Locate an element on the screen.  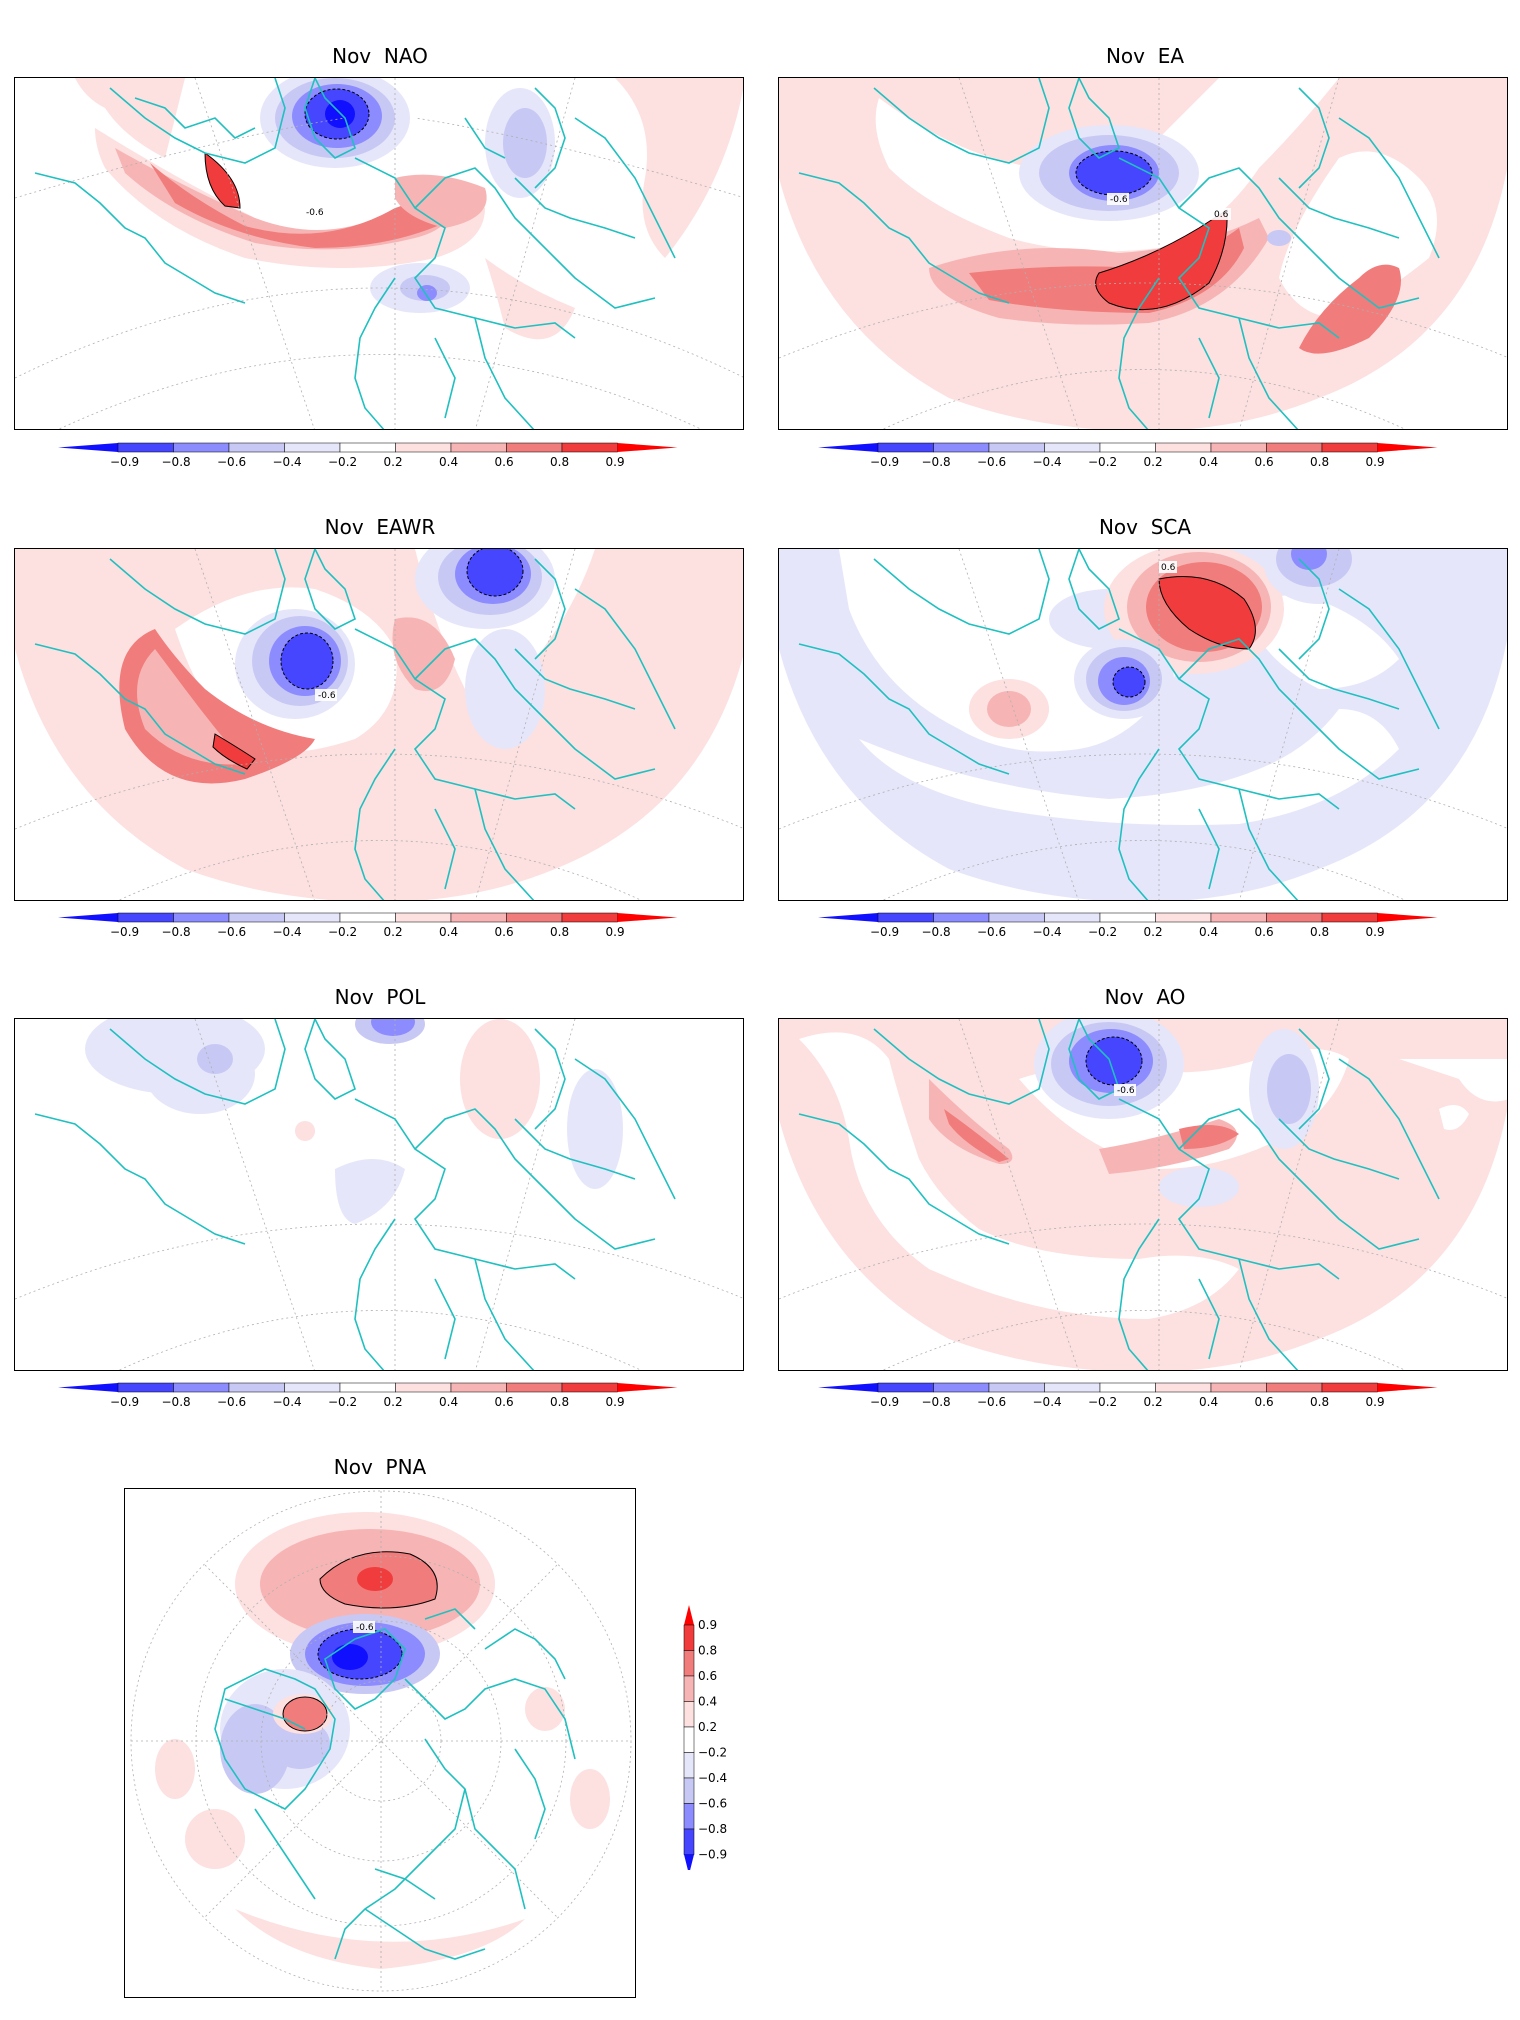
map-nao: -0.6 is located at coordinates (379, 253).